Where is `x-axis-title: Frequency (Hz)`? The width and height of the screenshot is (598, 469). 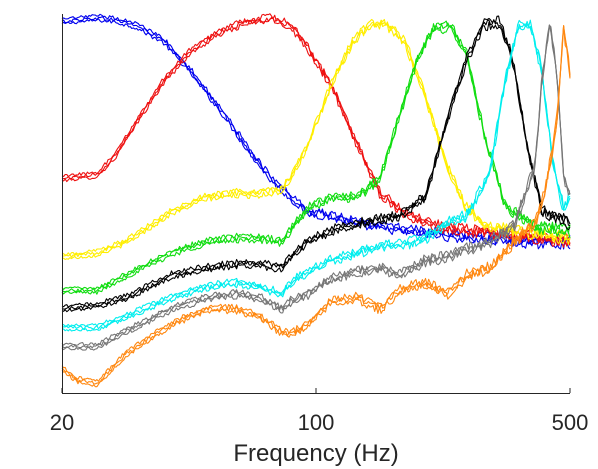
x-axis-title: Frequency (Hz) is located at coordinates (315, 453).